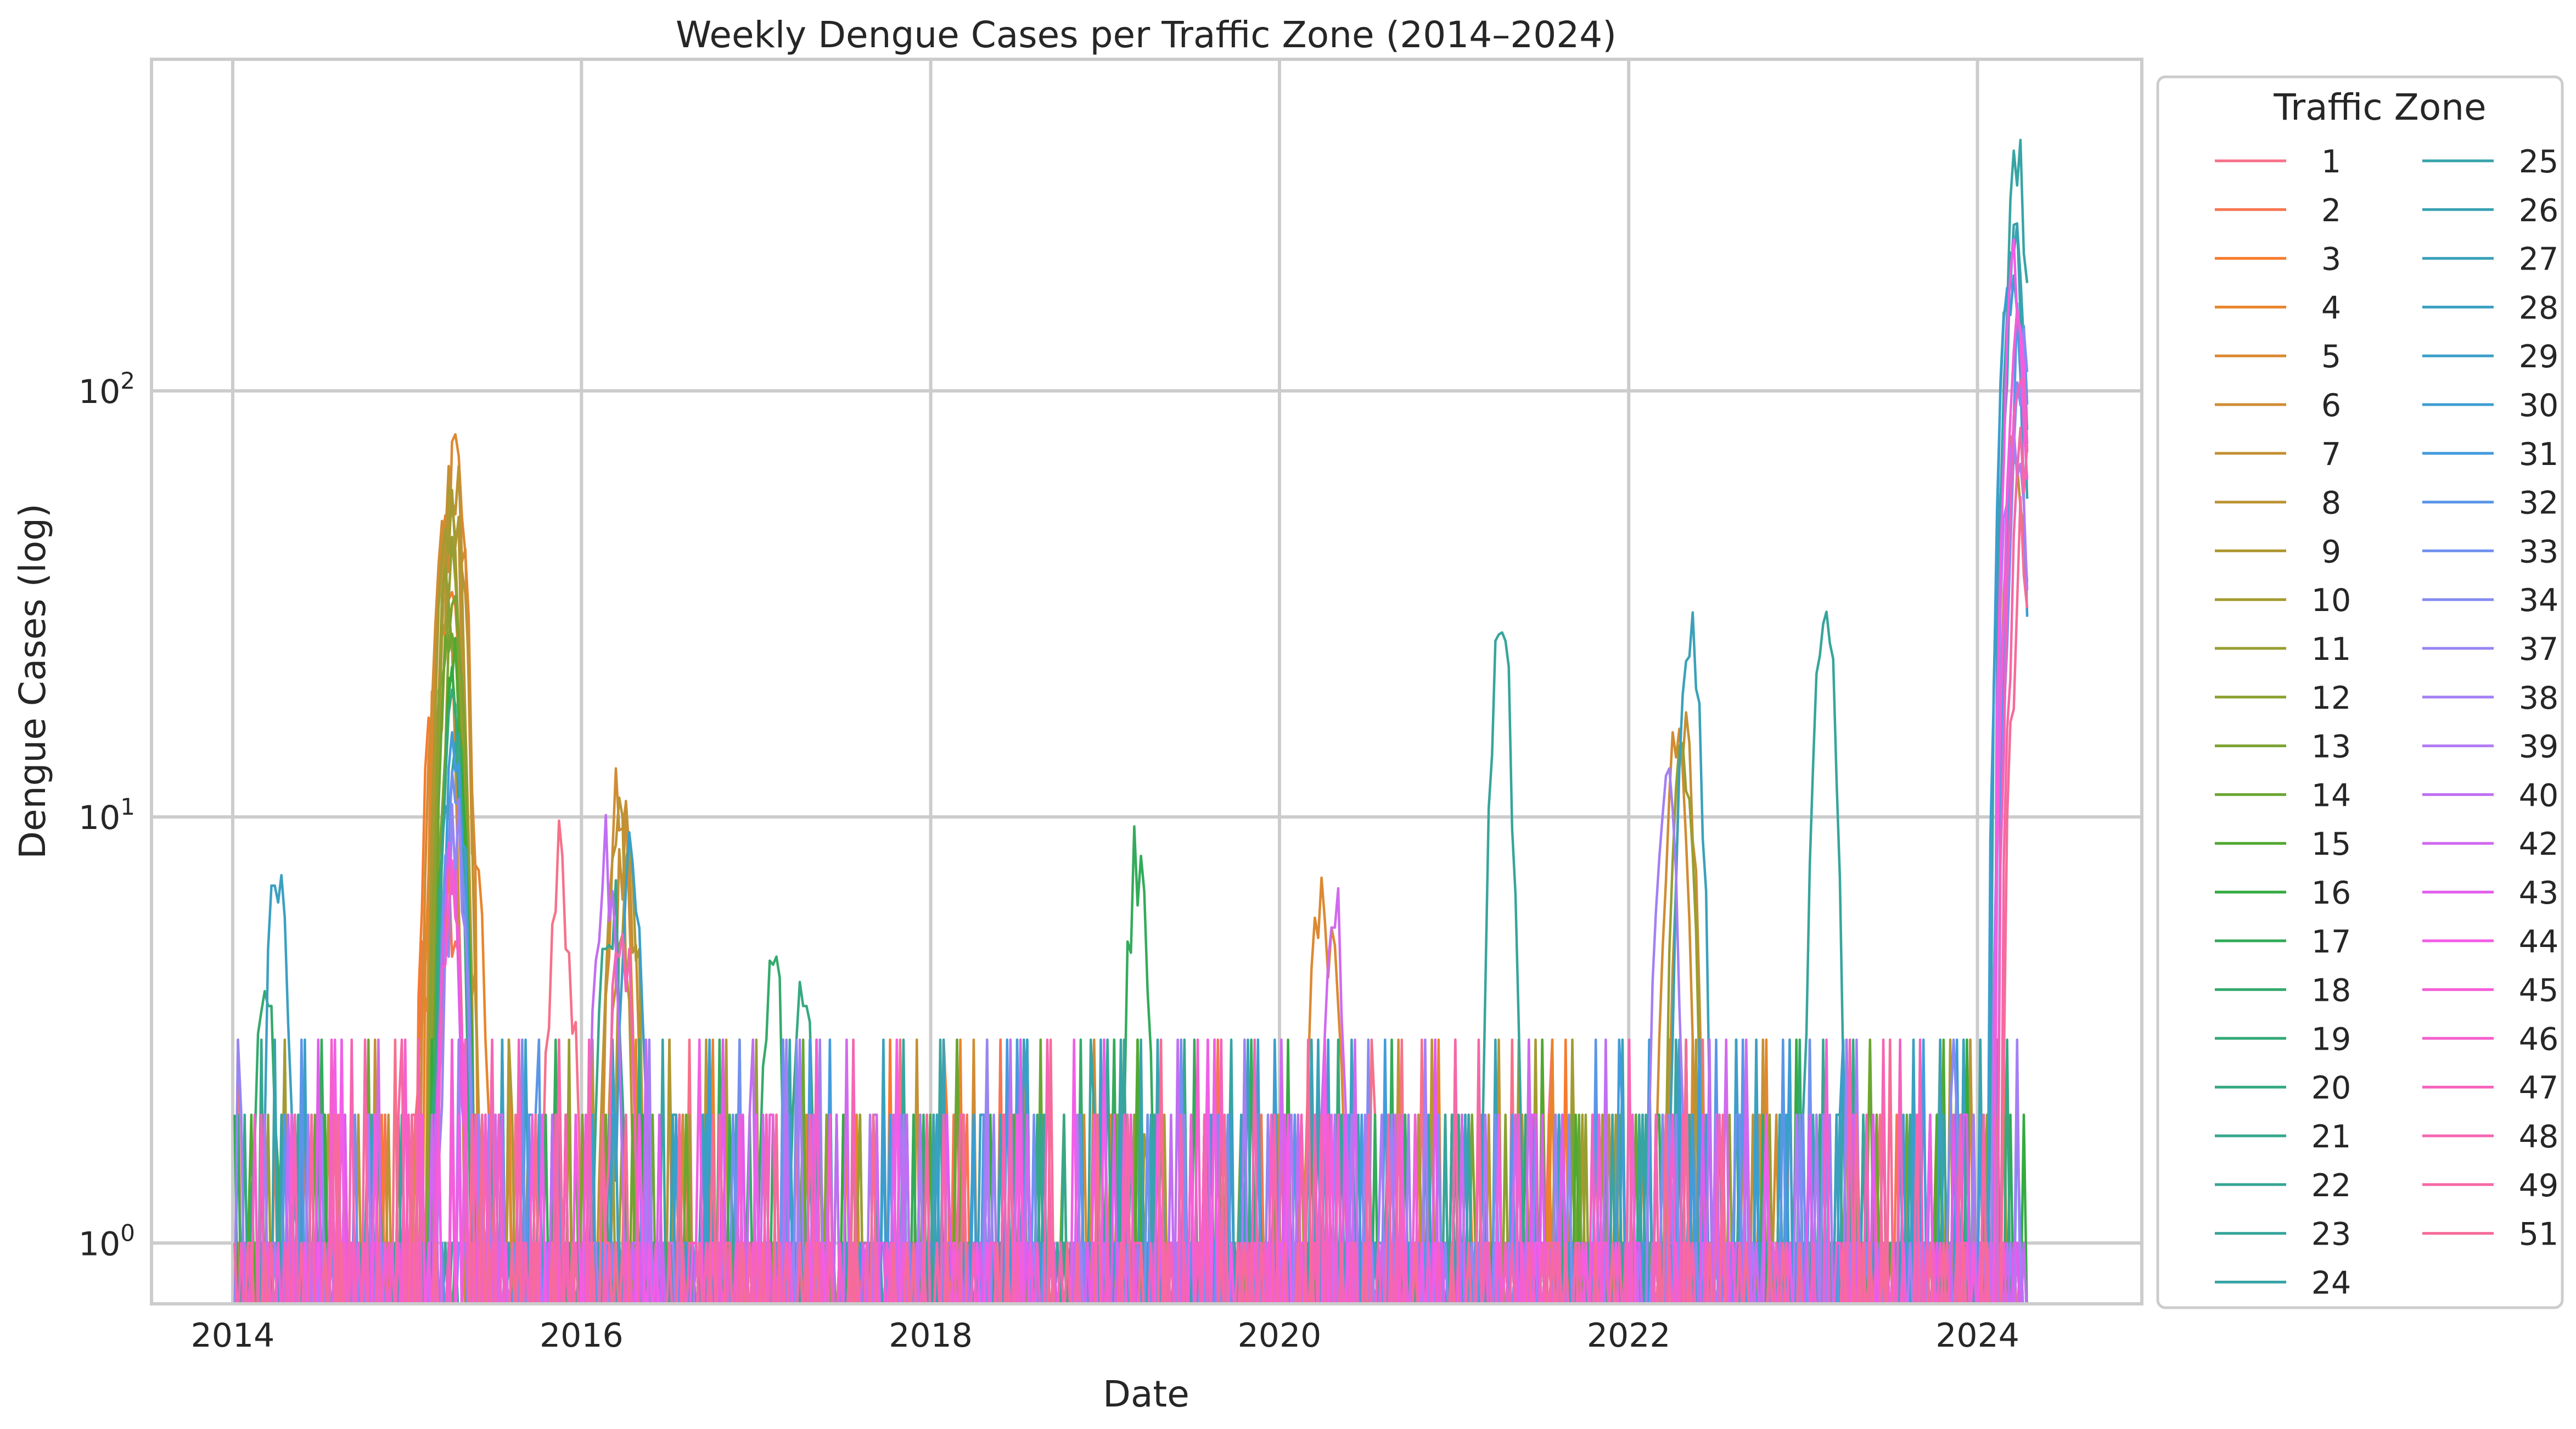 The height and width of the screenshot is (1429, 2576). Describe the element at coordinates (2331, 600) in the screenshot. I see `legend-label: 10` at that location.